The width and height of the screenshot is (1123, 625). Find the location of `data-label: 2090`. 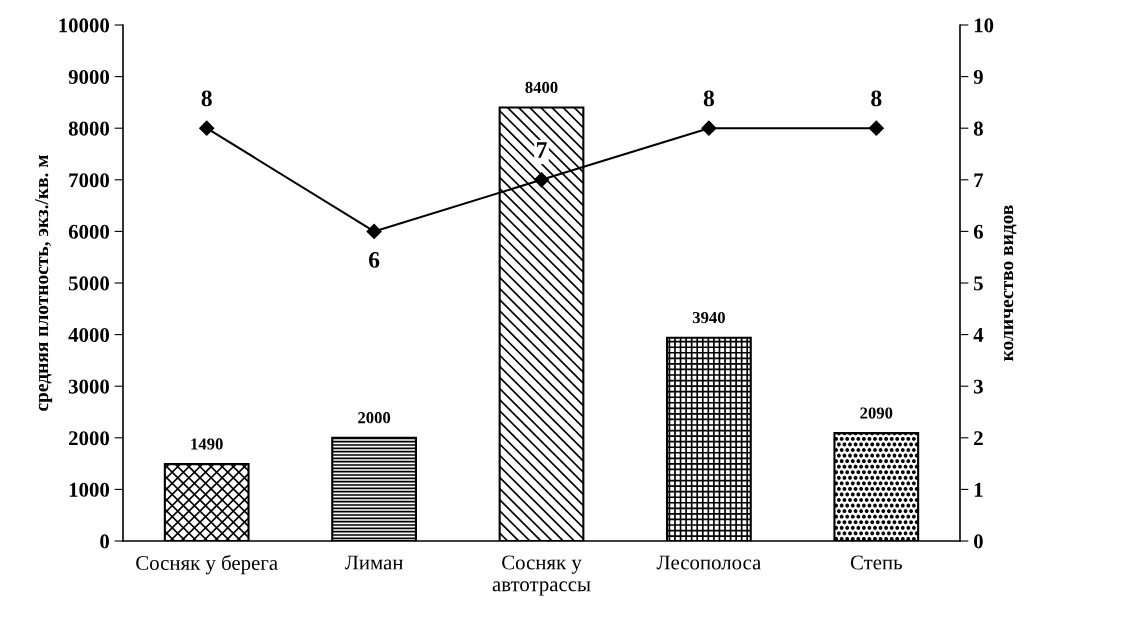

data-label: 2090 is located at coordinates (876, 413).